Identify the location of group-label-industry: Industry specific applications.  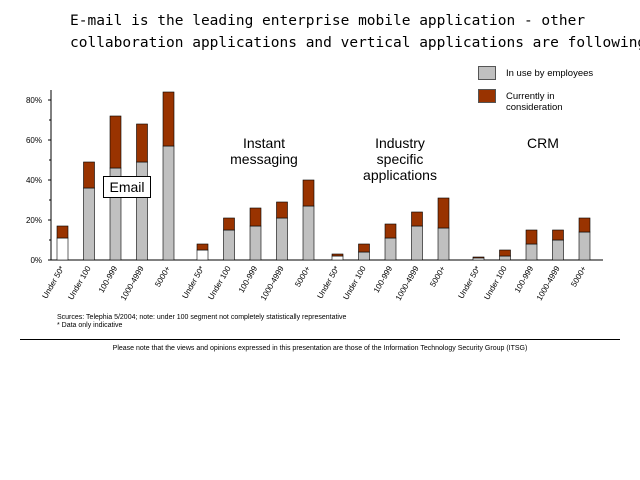
(400, 159).